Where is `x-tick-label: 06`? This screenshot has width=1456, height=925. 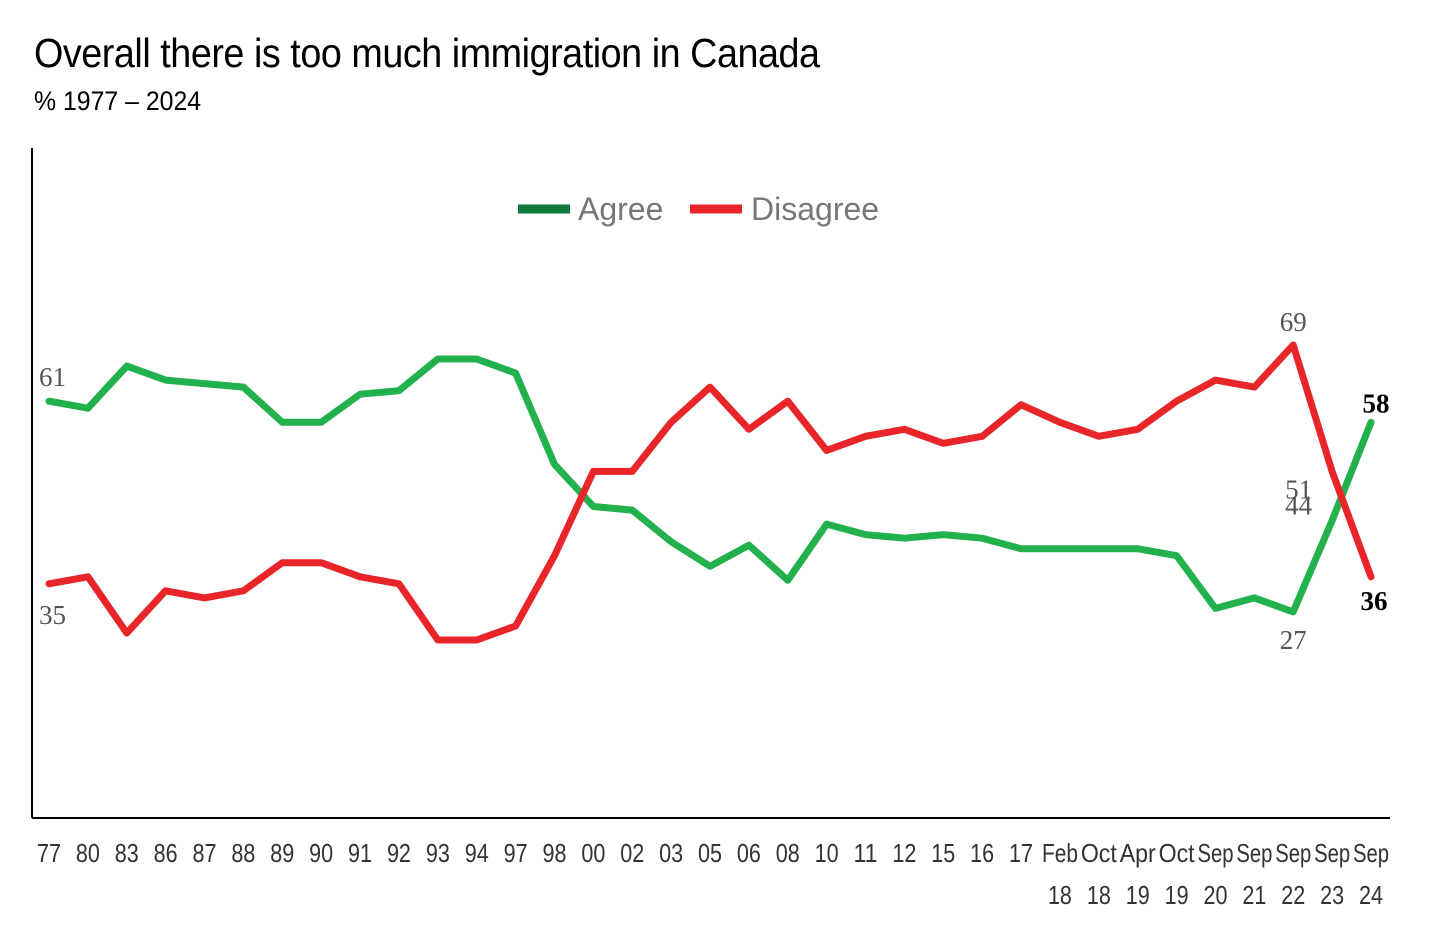
x-tick-label: 06 is located at coordinates (749, 853).